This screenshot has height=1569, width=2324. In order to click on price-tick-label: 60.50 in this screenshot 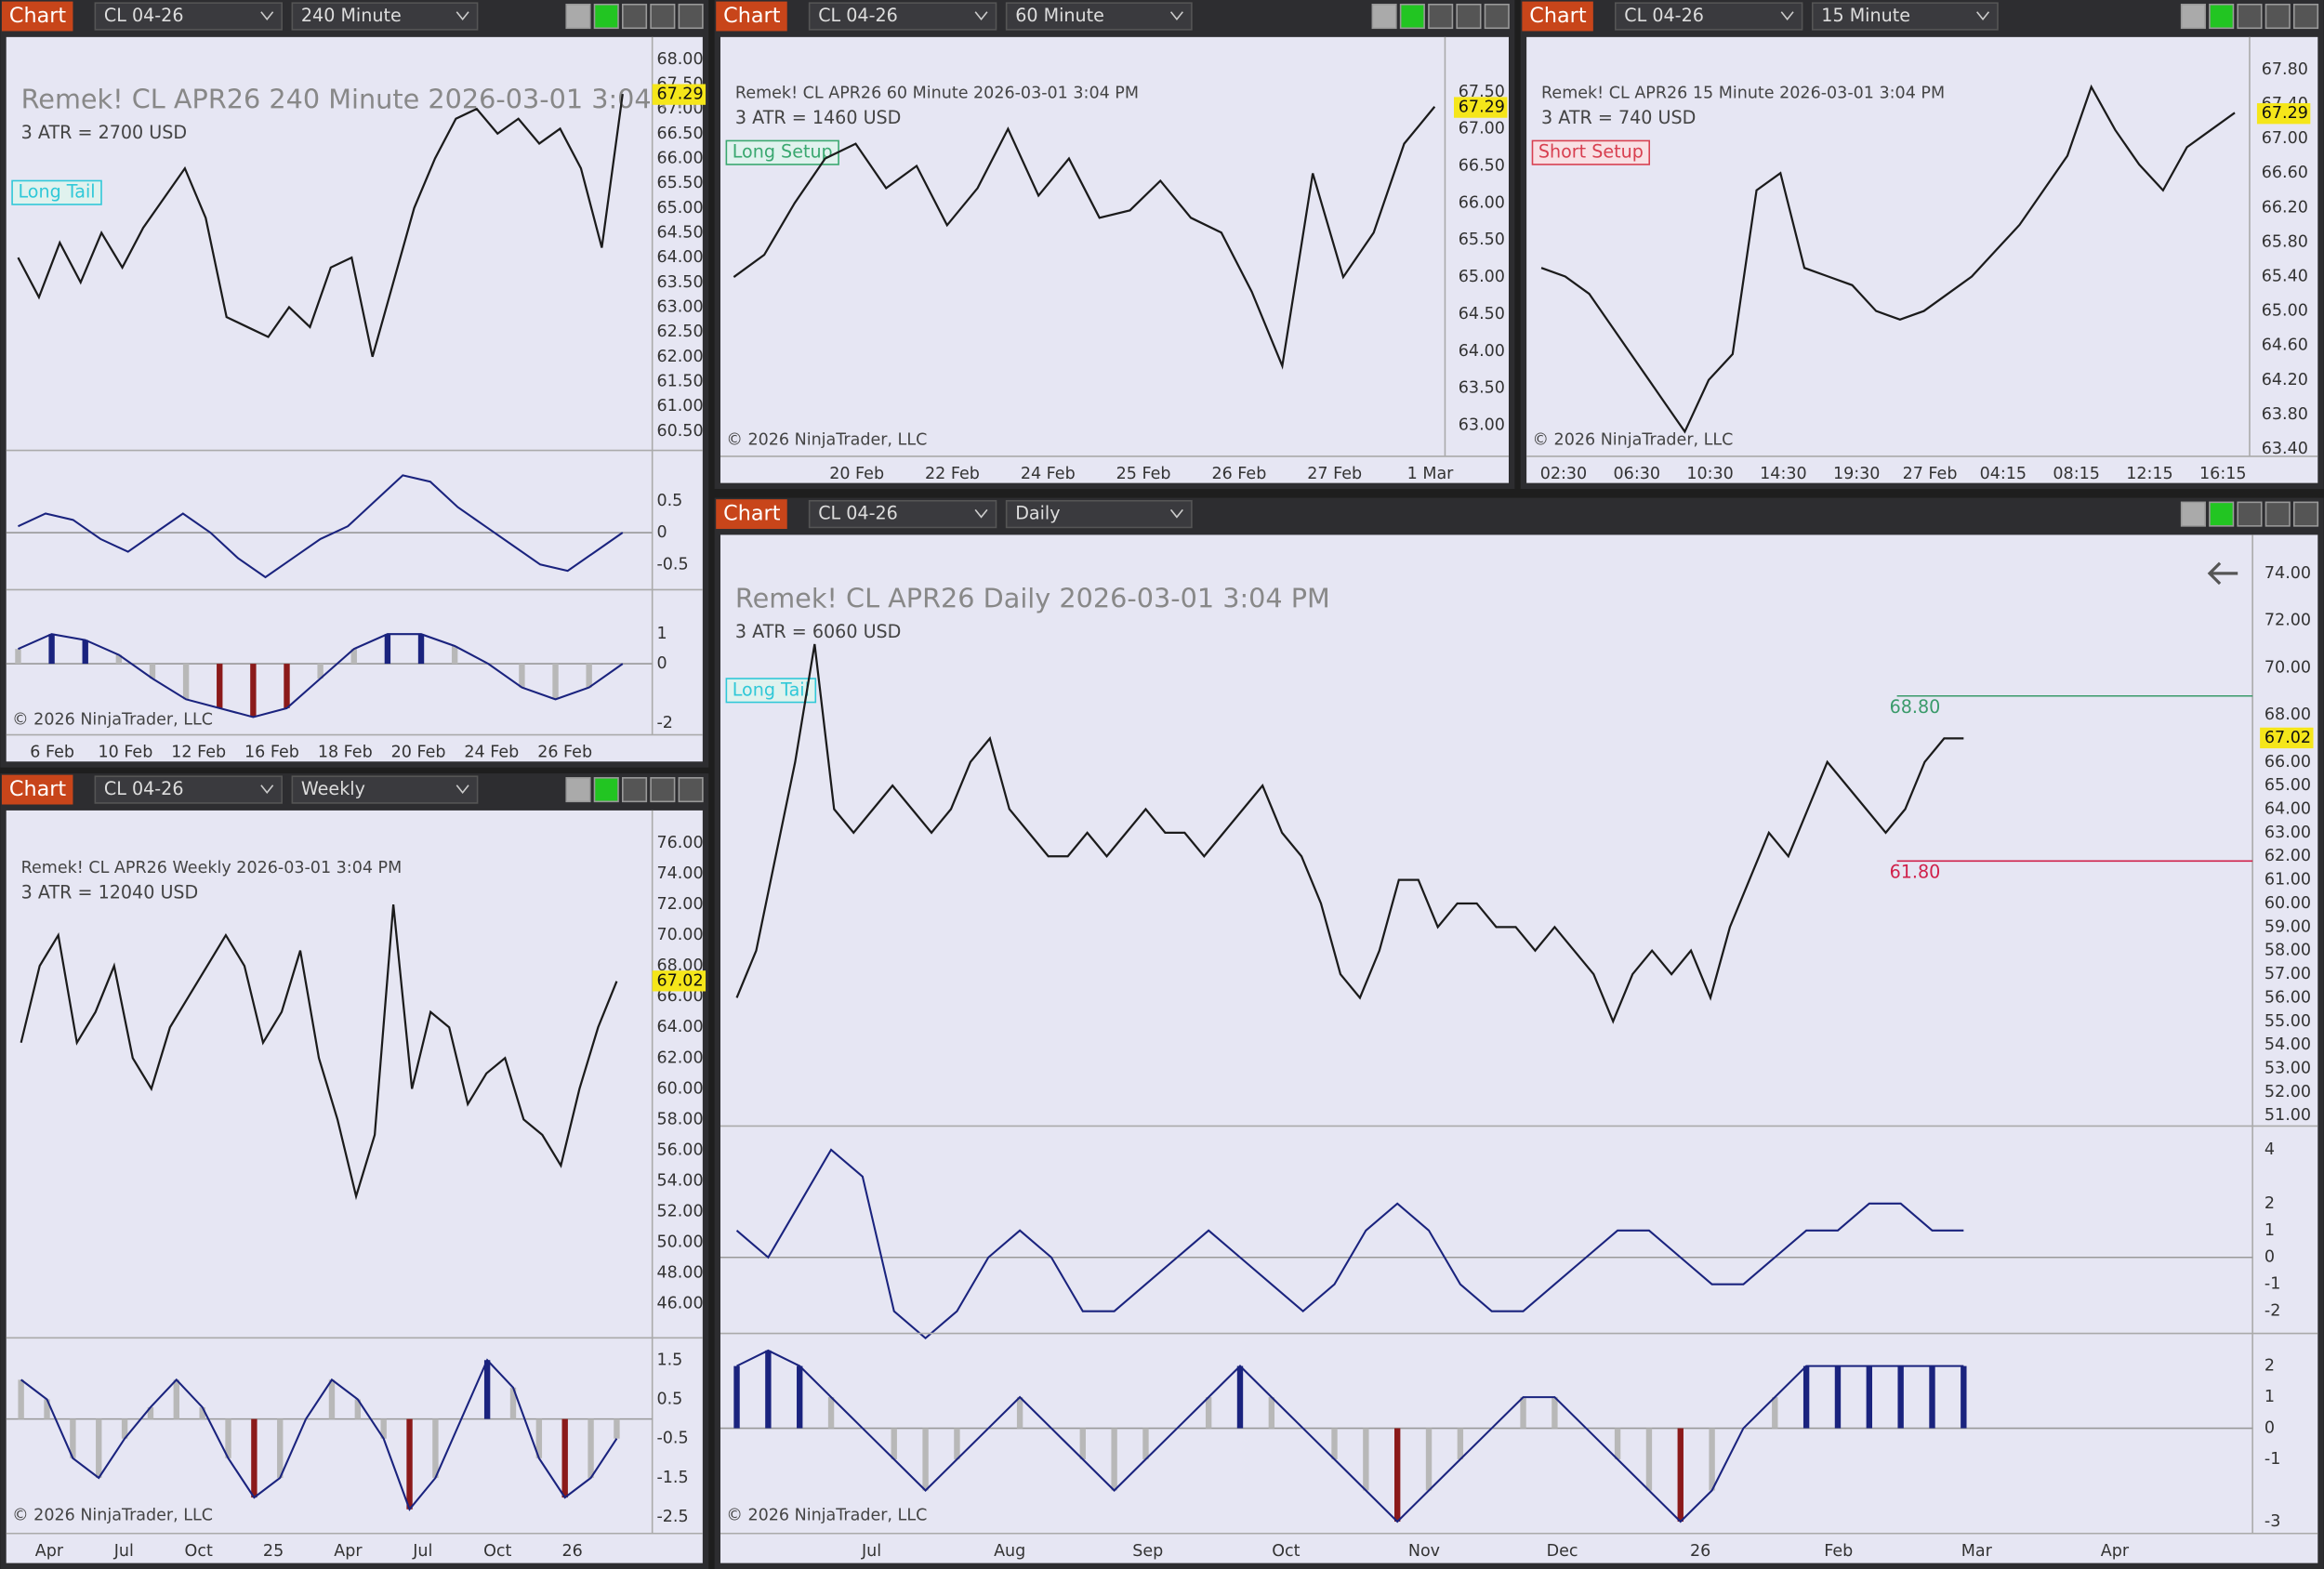, I will do `click(679, 431)`.